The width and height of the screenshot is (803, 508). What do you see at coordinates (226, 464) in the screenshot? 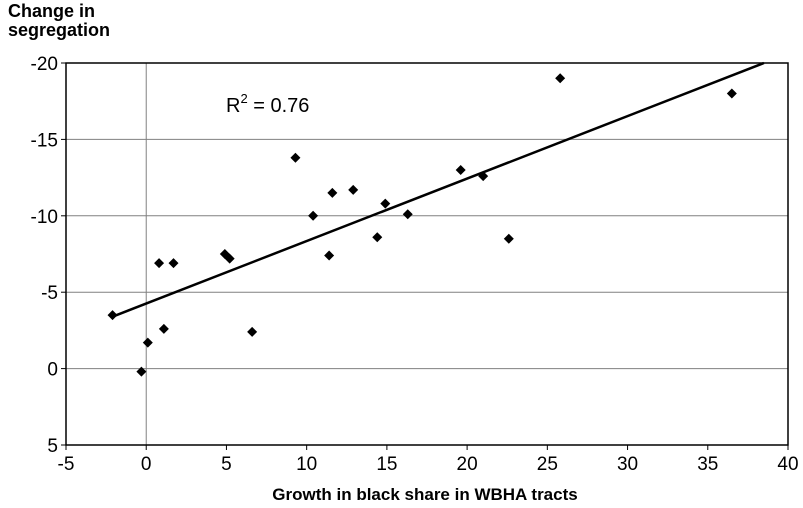
I see `x-tick-label: 5` at bounding box center [226, 464].